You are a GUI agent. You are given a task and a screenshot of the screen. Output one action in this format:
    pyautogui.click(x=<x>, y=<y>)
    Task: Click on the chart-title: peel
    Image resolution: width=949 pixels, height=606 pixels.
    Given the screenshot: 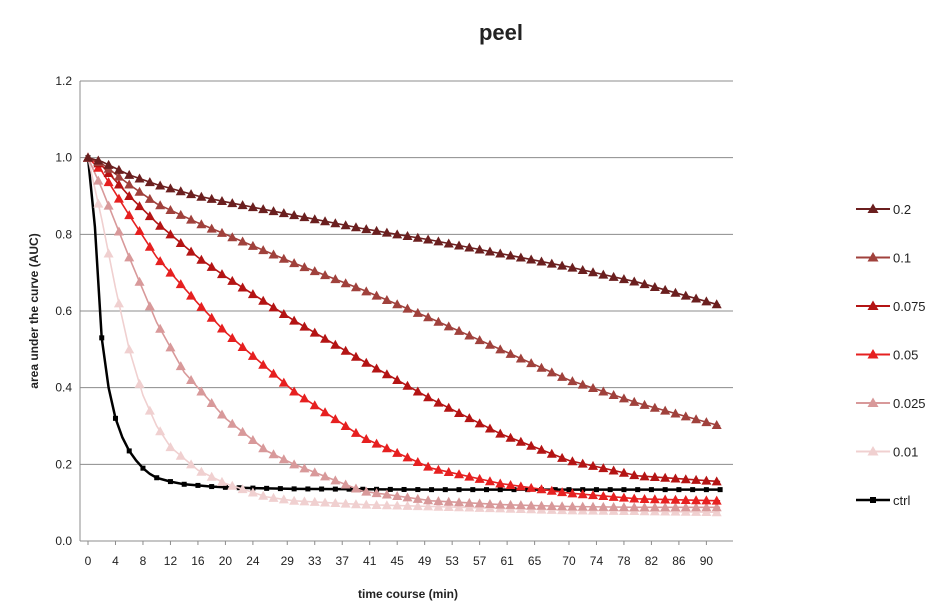 What is the action you would take?
    pyautogui.click(x=501, y=32)
    